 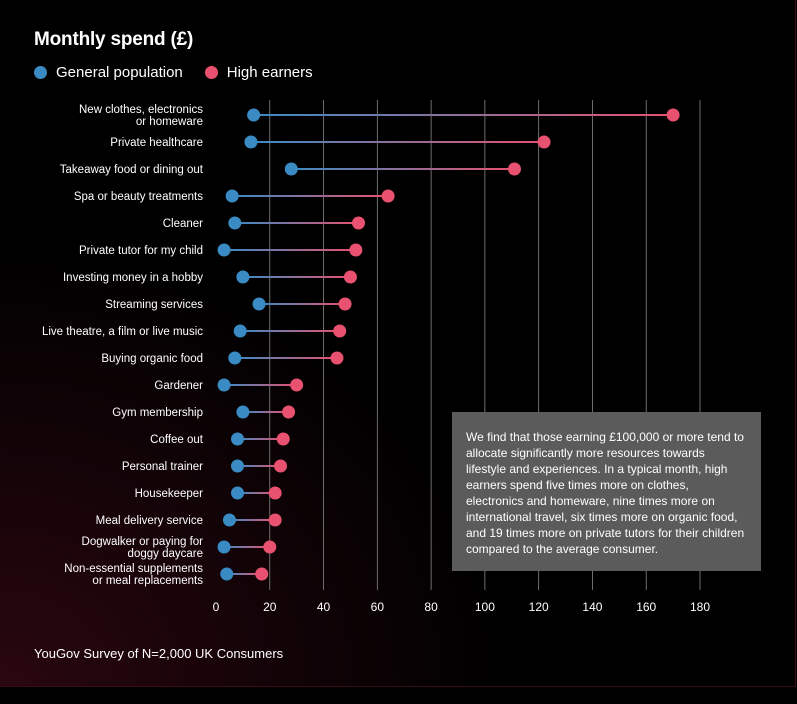 What do you see at coordinates (157, 413) in the screenshot?
I see `category-label: Gym membership` at bounding box center [157, 413].